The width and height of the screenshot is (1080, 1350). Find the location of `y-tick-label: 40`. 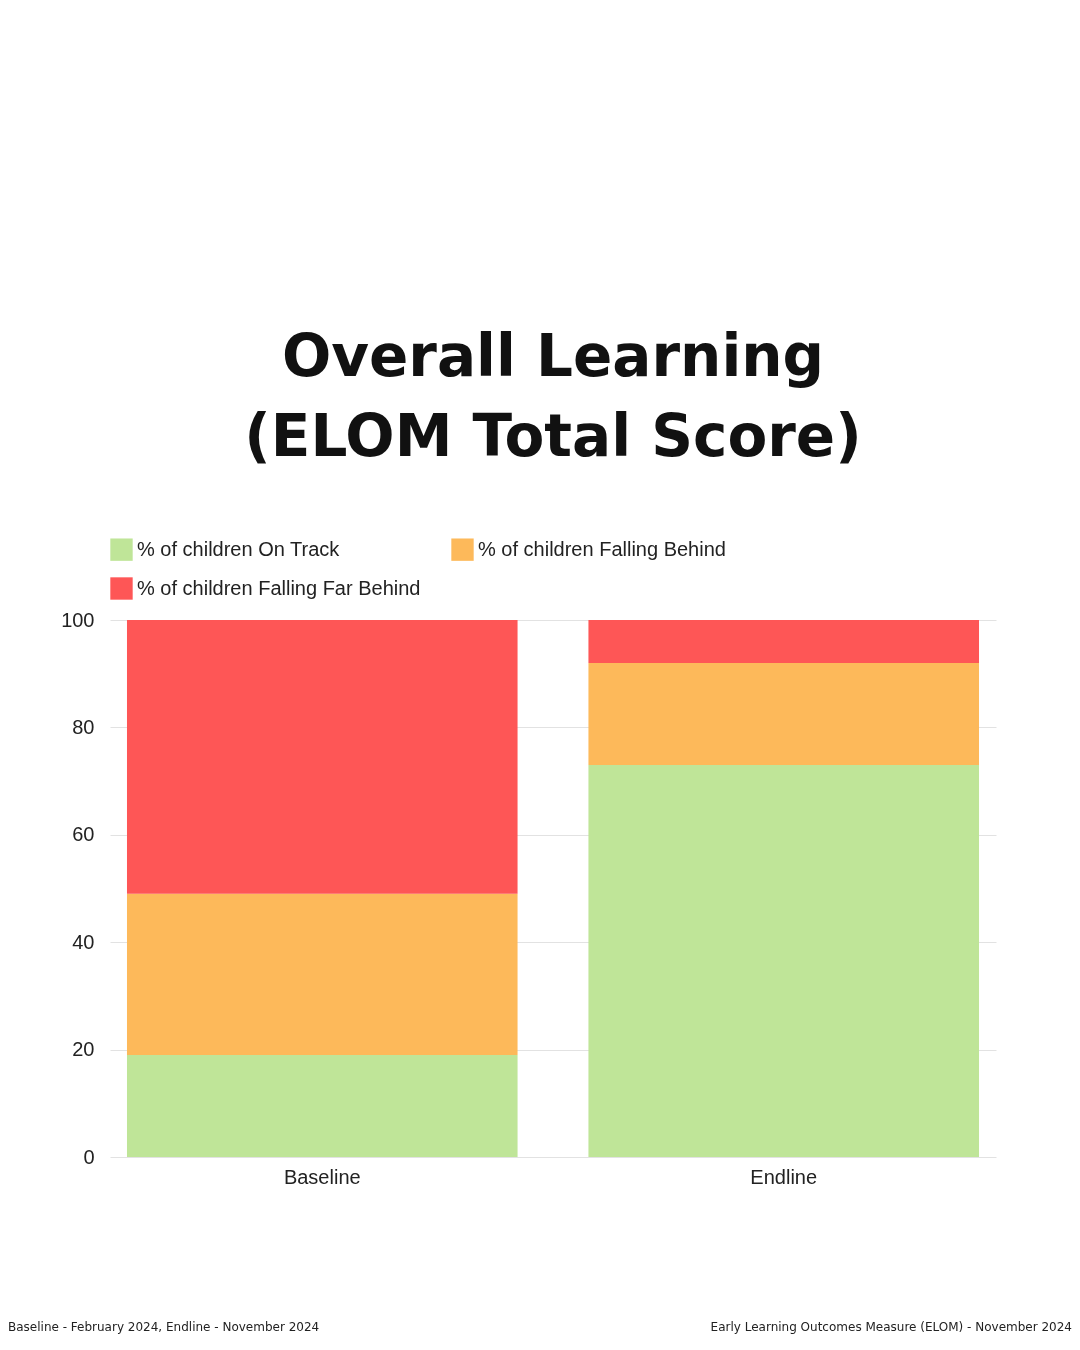

y-tick-label: 40 is located at coordinates (83, 941).